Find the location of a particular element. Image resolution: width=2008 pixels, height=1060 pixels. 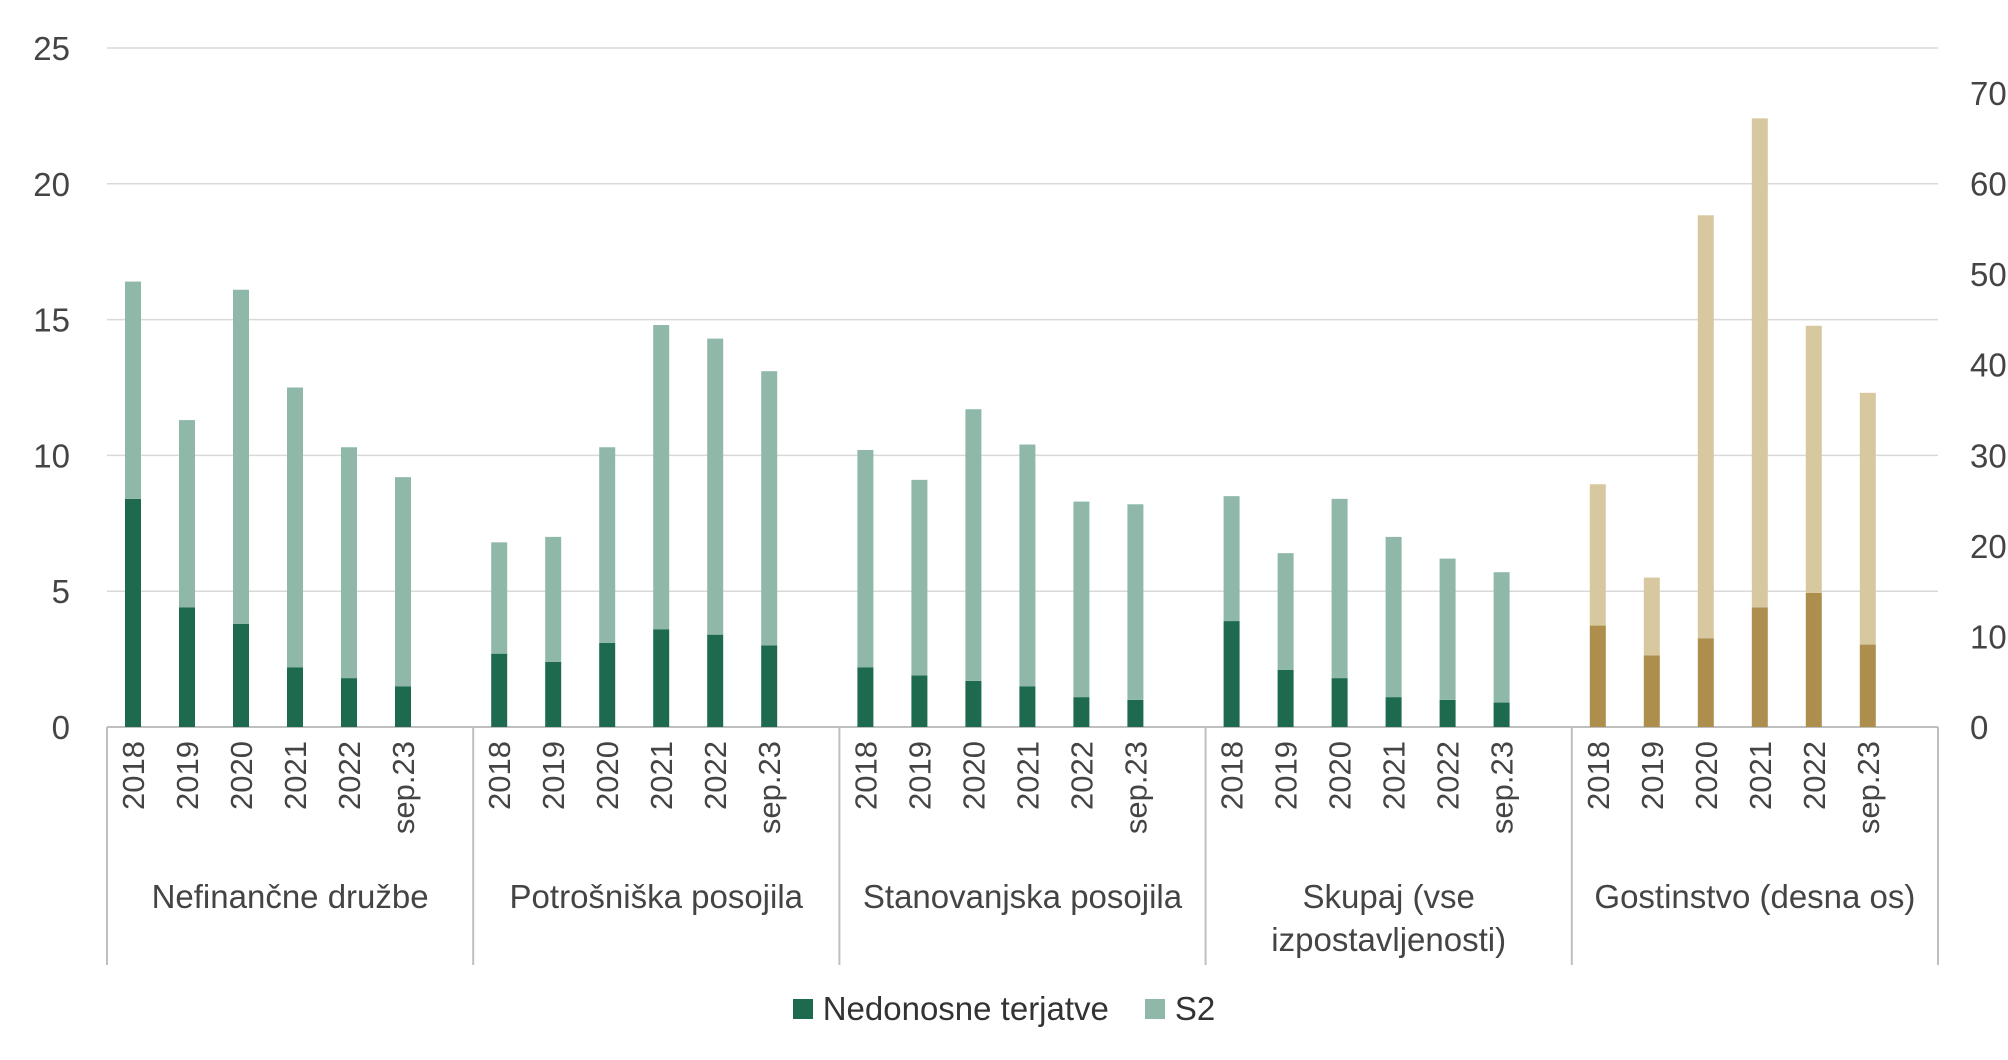

y-left-tick-label: 0 is located at coordinates (61, 727).